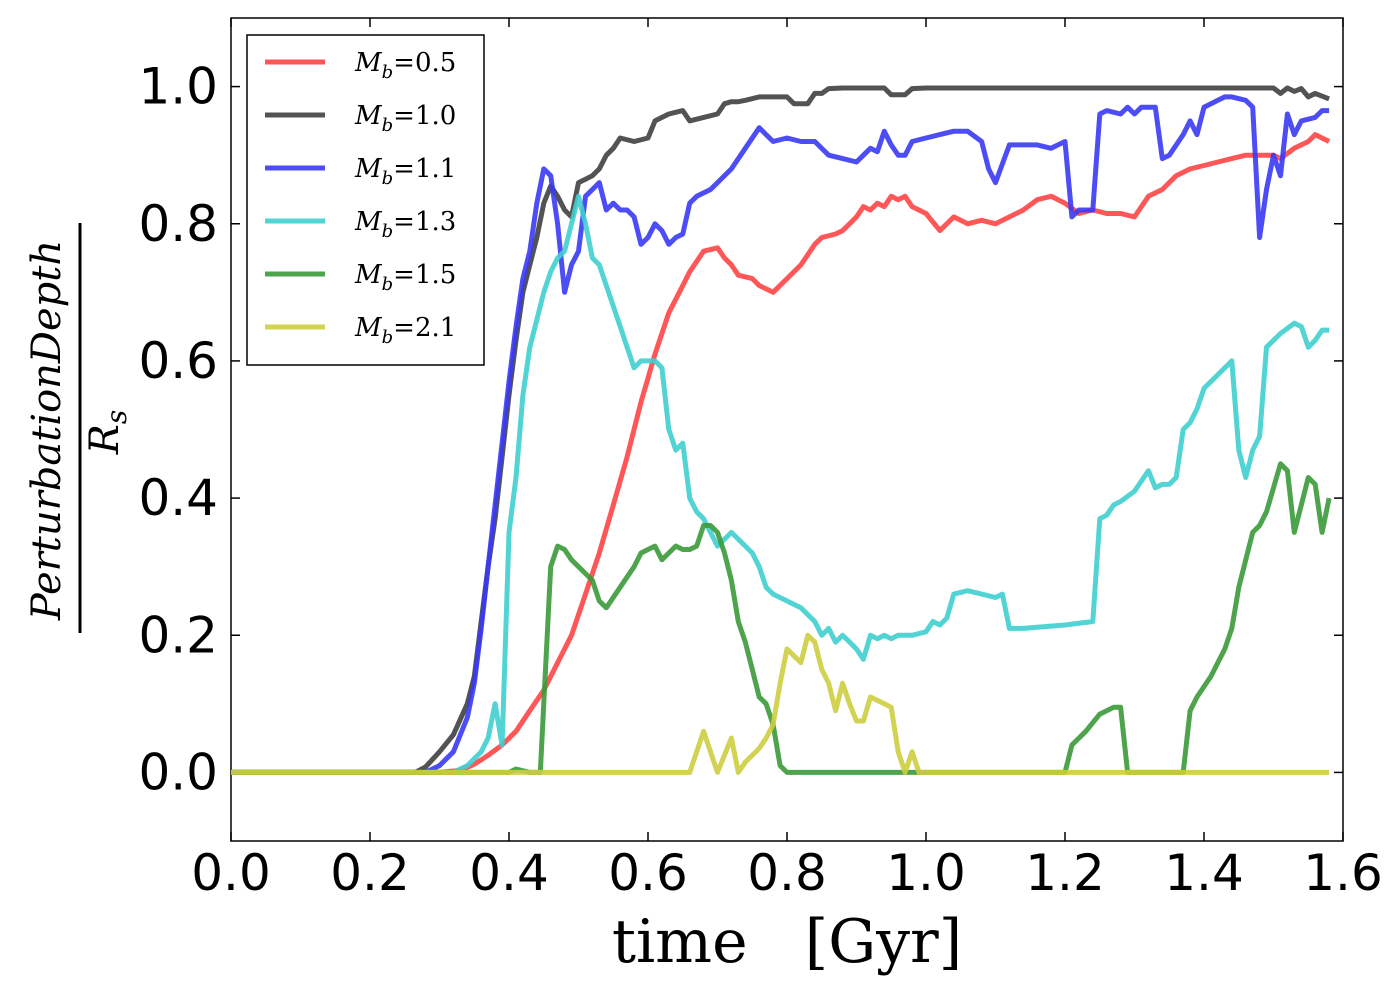 The width and height of the screenshot is (1400, 1000). What do you see at coordinates (405, 65) in the screenshot?
I see `legend-label: Mb=0.5` at bounding box center [405, 65].